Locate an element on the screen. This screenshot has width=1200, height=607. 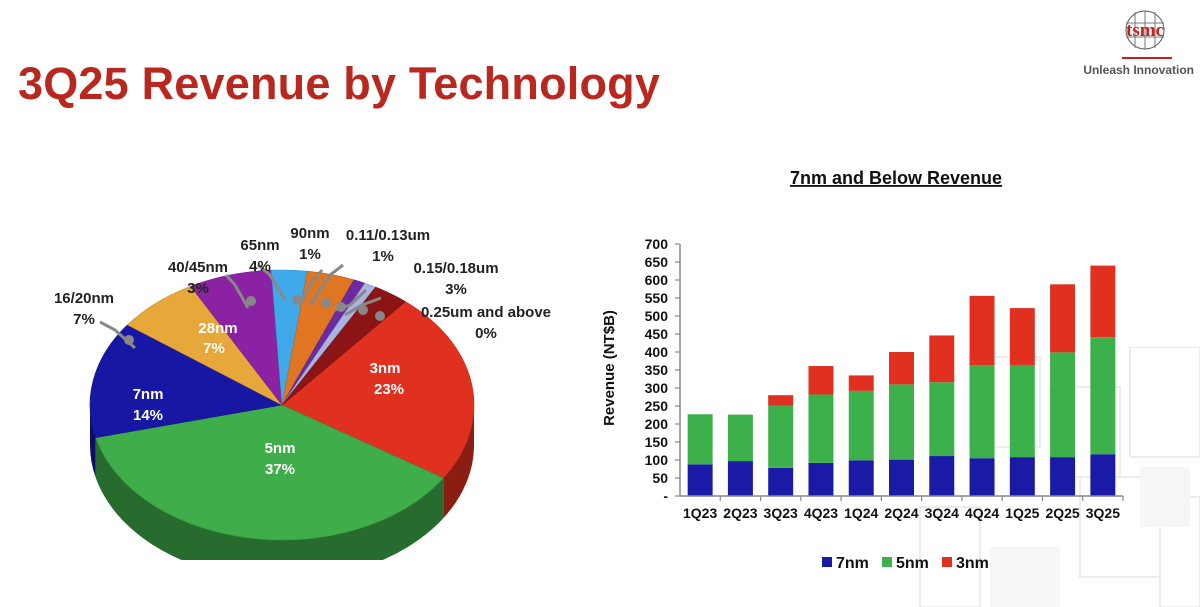
bar-5nm-1Q23 is located at coordinates (700, 439).